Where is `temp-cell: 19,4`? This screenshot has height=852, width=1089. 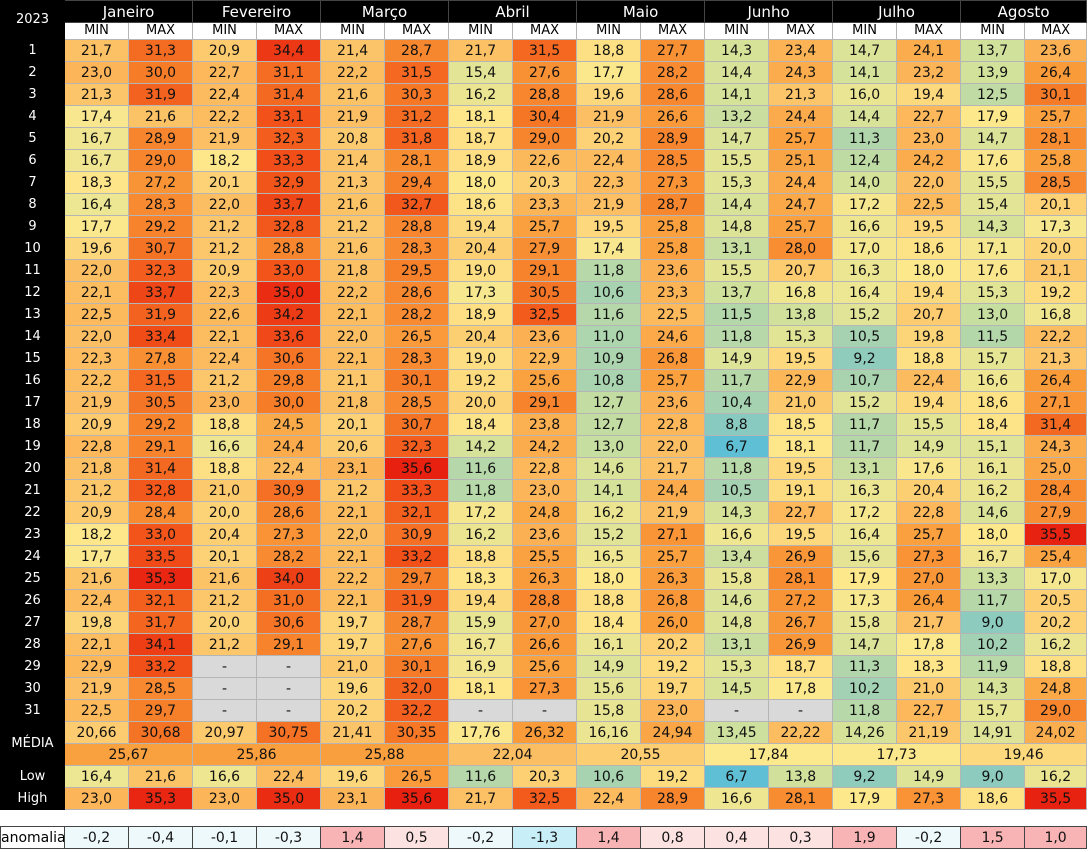 temp-cell: 19,4 is located at coordinates (481, 226).